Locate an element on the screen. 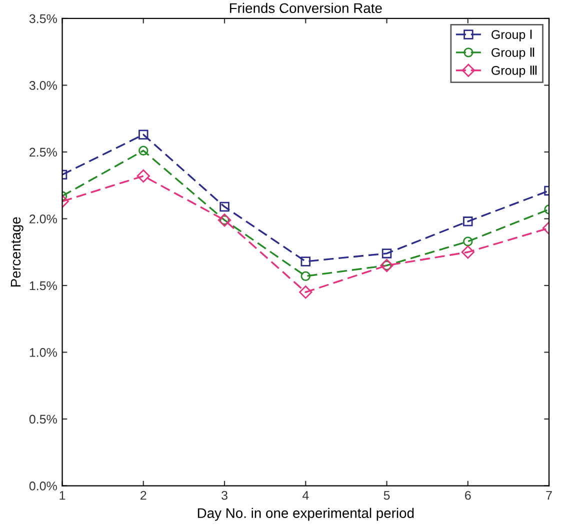  y-tick-label: 0.0% is located at coordinates (43, 486).